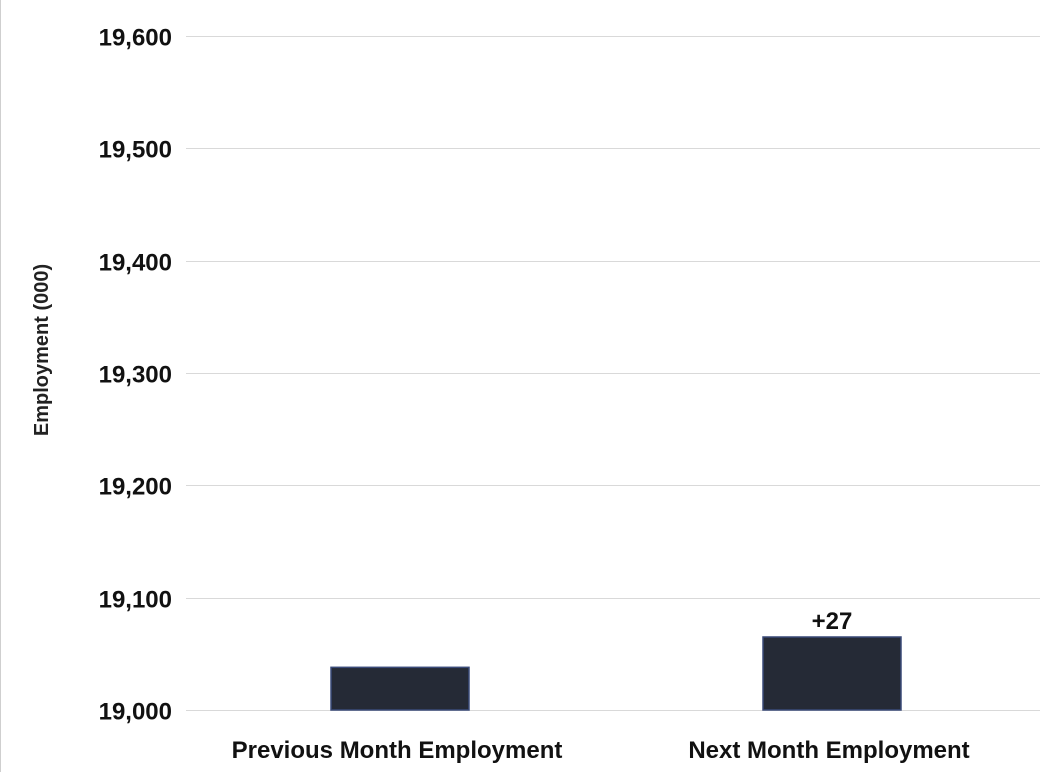 The image size is (1057, 772). What do you see at coordinates (135, 600) in the screenshot?
I see `y-tick-label: 19,100` at bounding box center [135, 600].